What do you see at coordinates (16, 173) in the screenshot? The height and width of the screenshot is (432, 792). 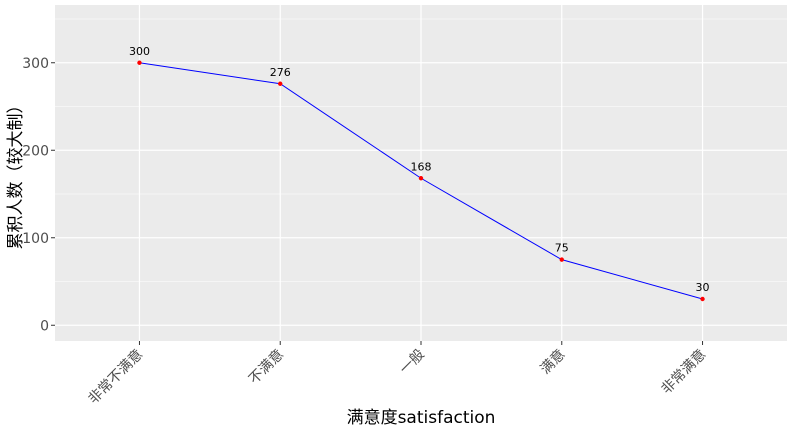 I see `y-axis-title: 累积人数（较大制）` at bounding box center [16, 173].